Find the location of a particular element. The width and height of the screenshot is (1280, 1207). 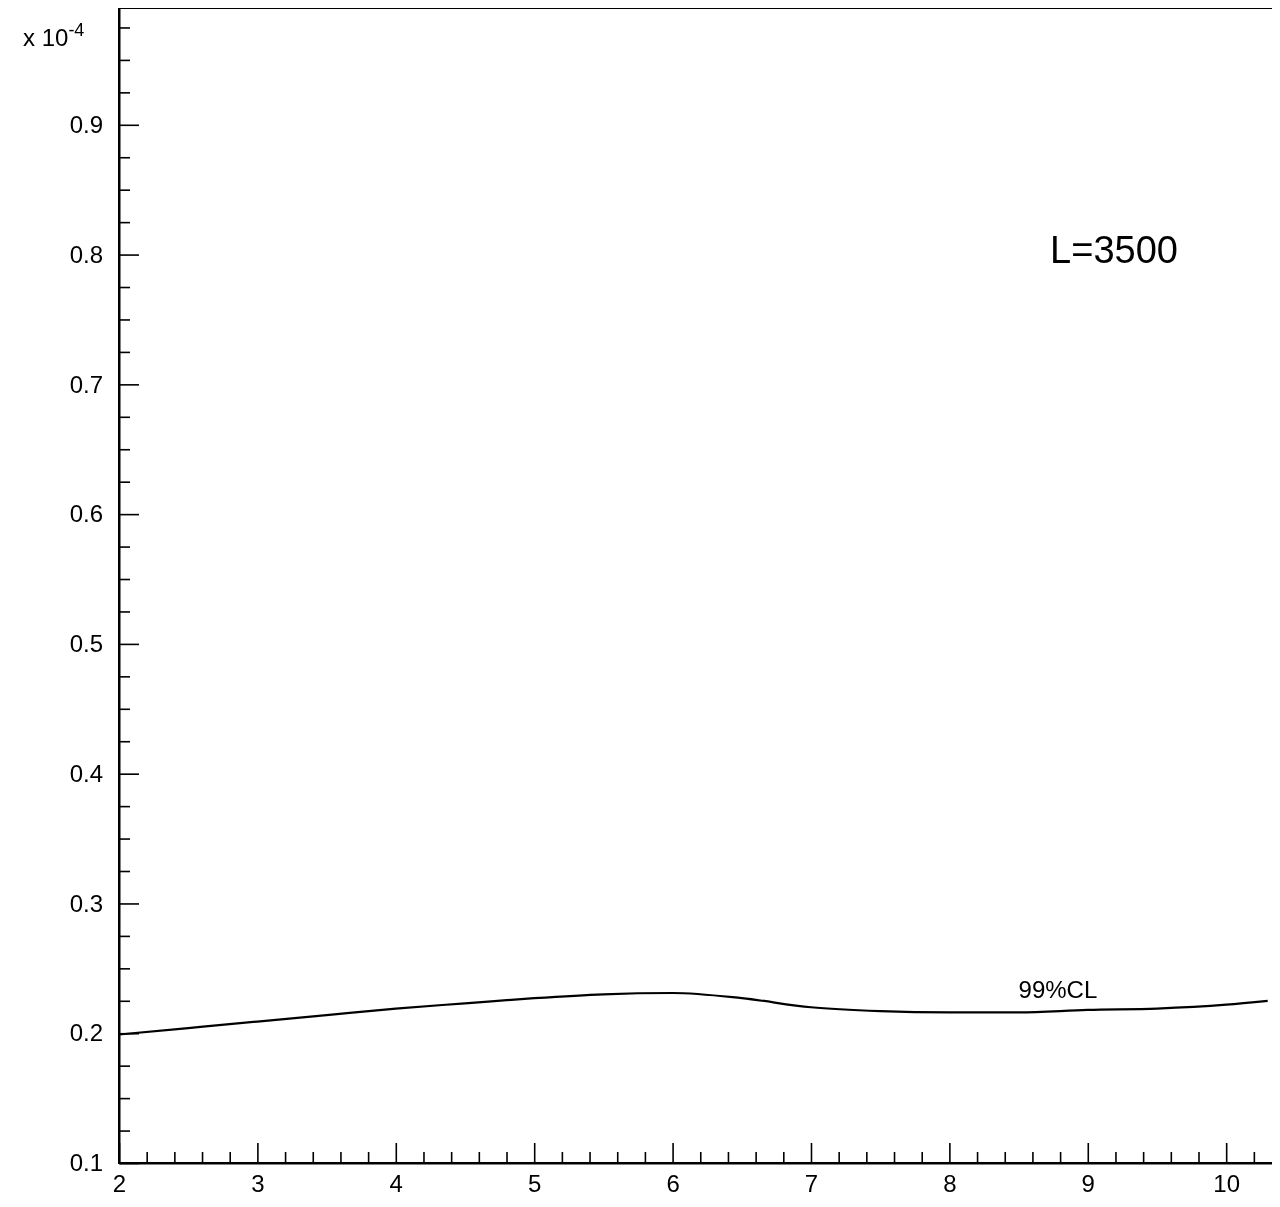

x-tick-label: 3 is located at coordinates (258, 1184).